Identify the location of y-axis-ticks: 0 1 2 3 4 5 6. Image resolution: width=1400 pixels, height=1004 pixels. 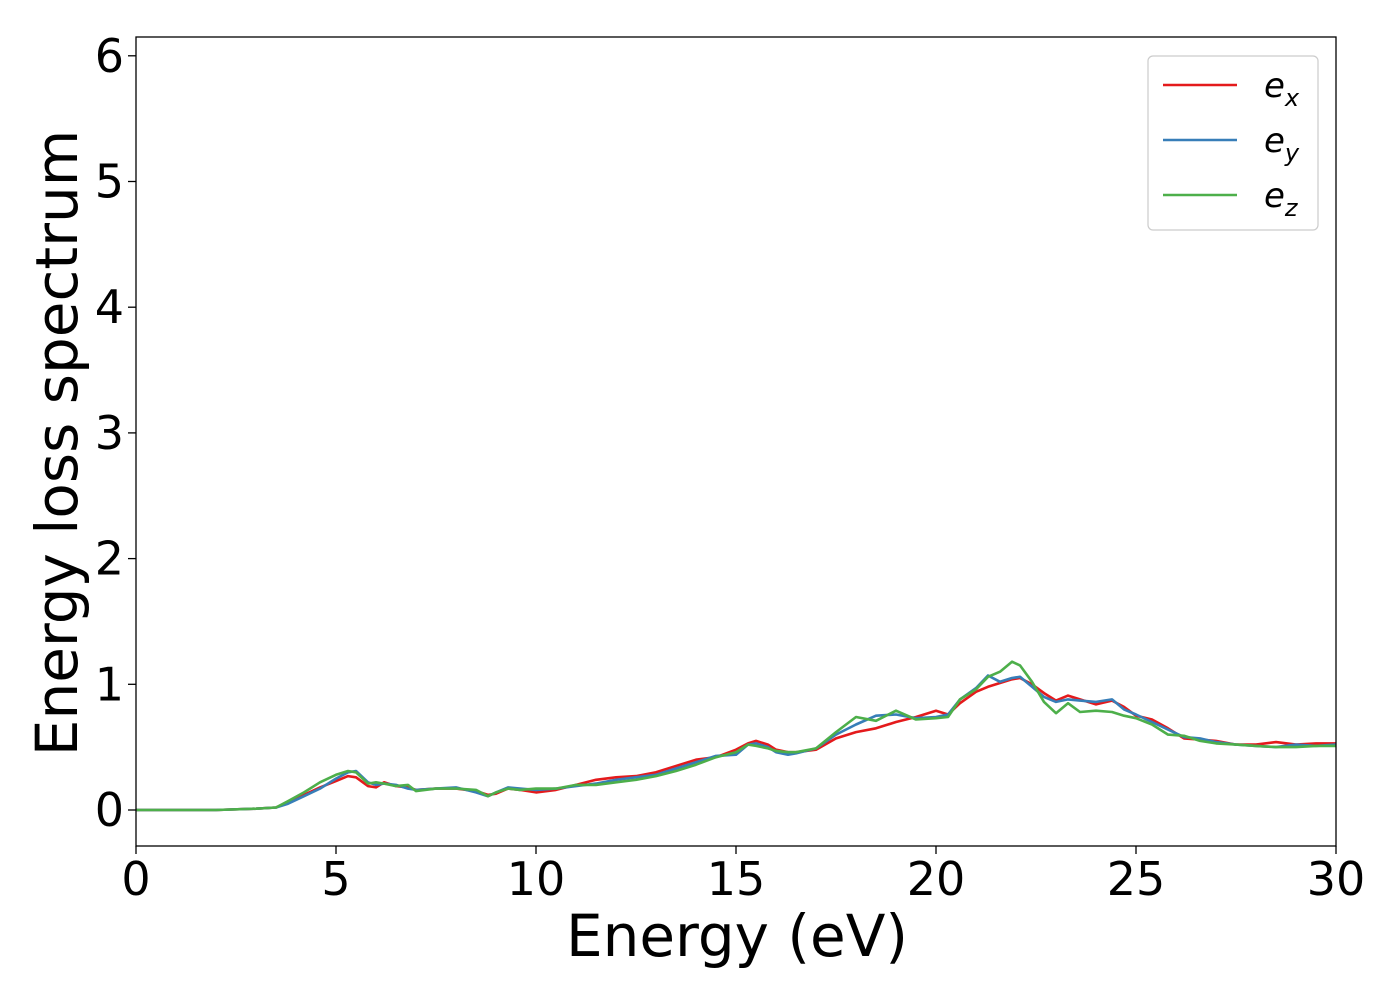
(115, 433).